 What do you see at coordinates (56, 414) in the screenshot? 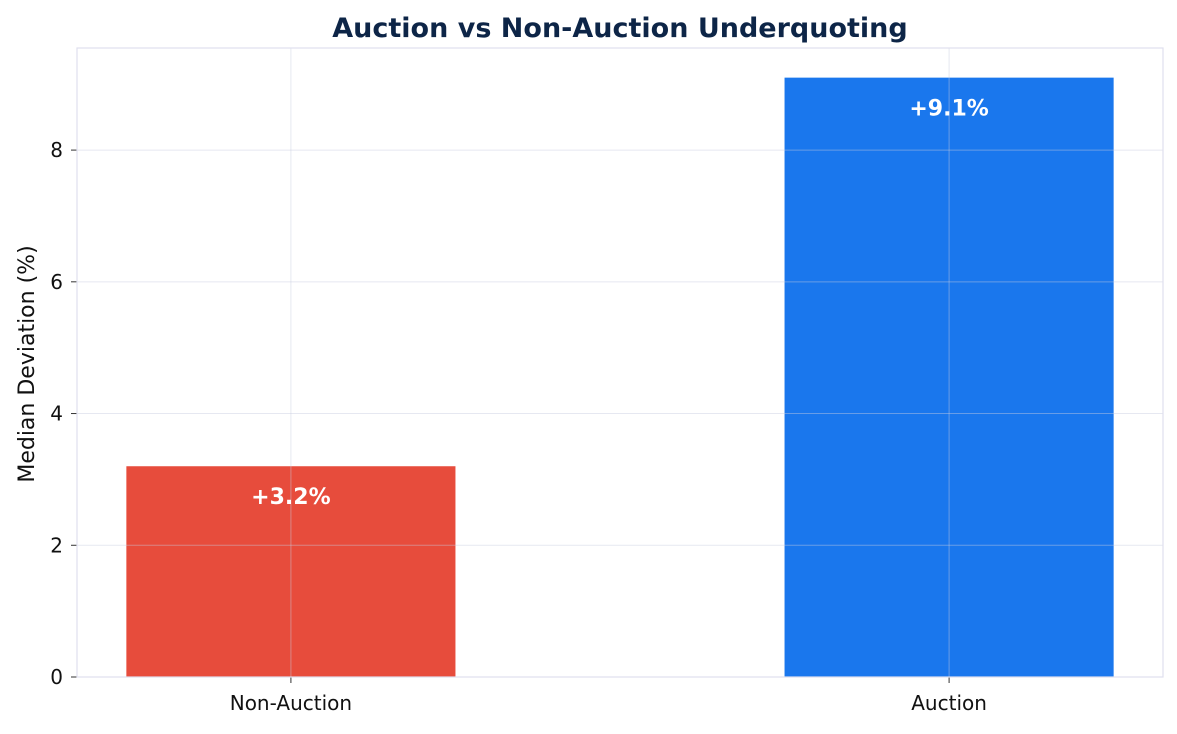
I see `y-tick-label: 4` at bounding box center [56, 414].